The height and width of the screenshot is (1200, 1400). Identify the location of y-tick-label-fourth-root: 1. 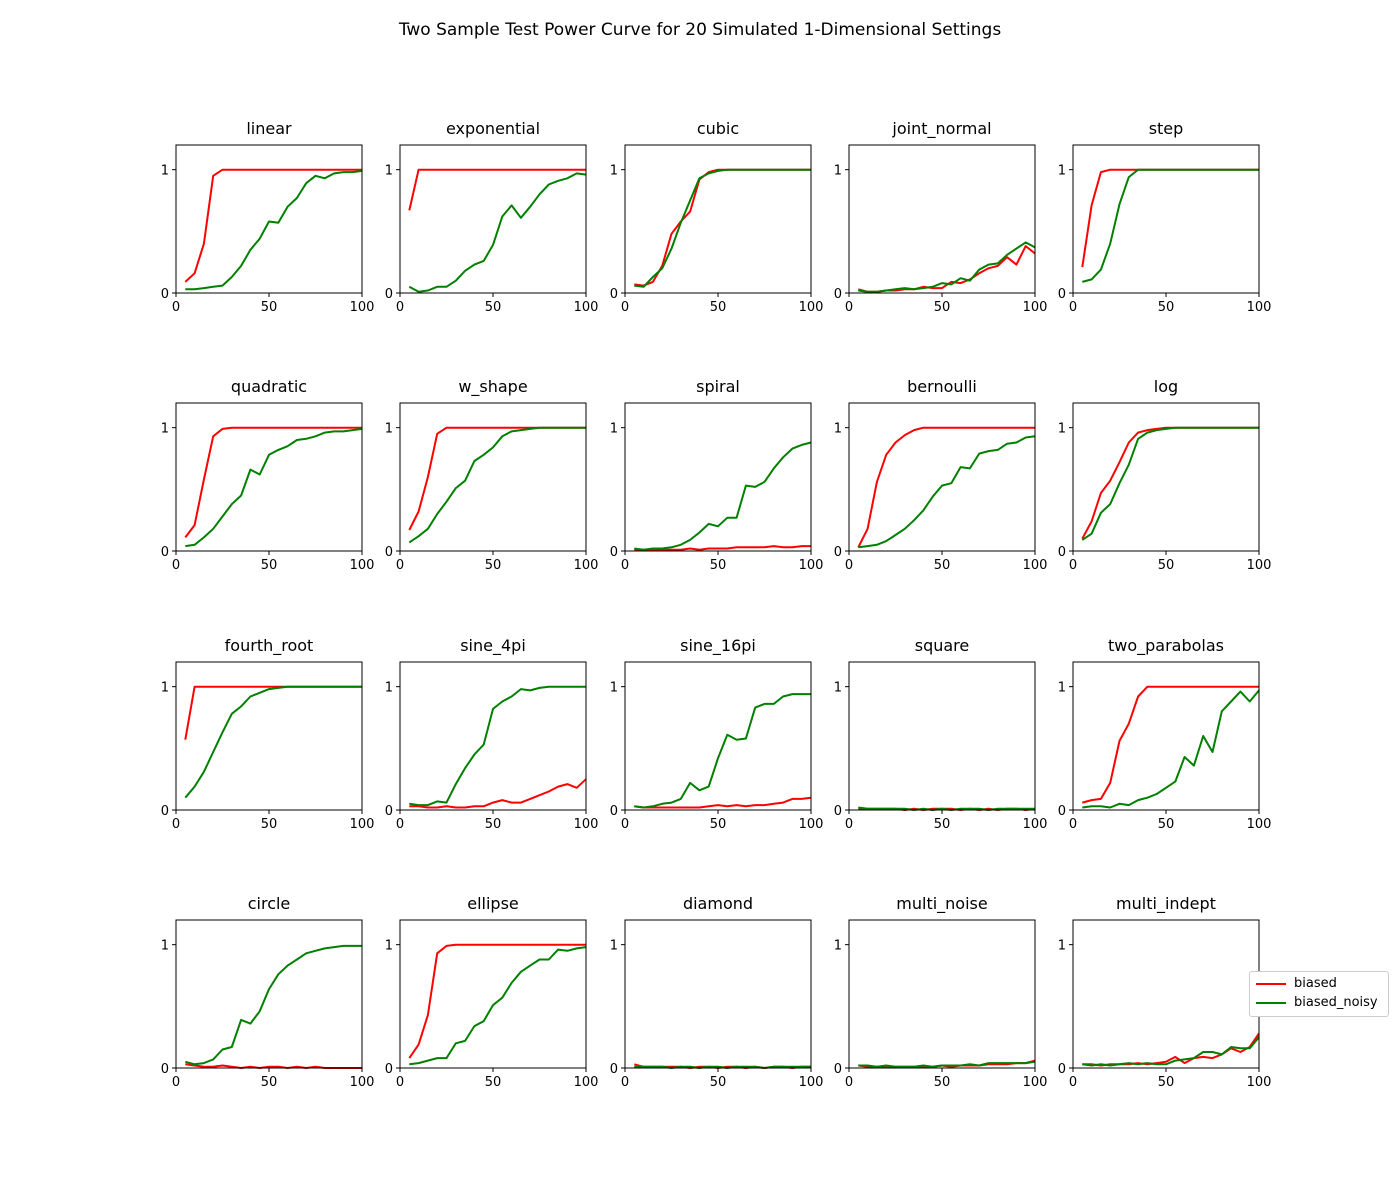
(165, 688).